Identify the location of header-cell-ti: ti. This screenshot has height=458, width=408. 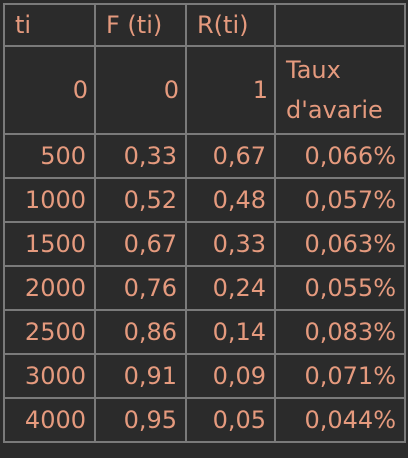
(49, 25).